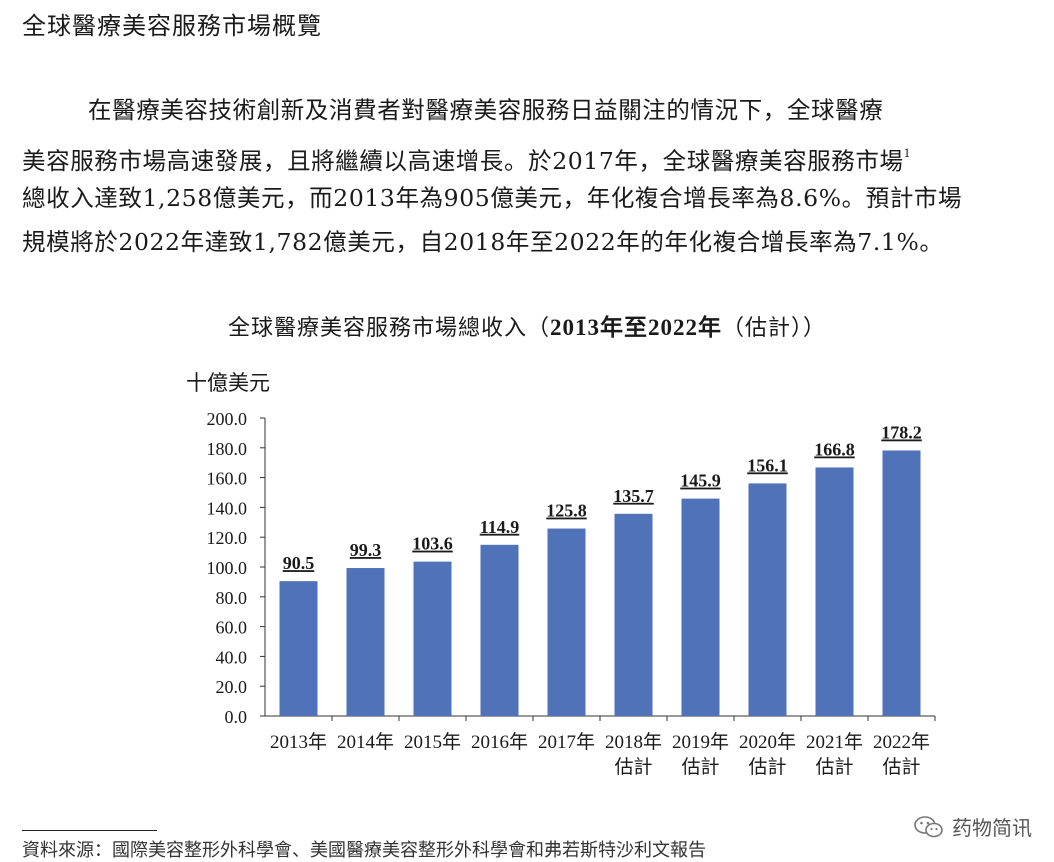 The height and width of the screenshot is (862, 1054). What do you see at coordinates (774, 328) in the screenshot?
I see `chart-title-suffix: （估計））` at bounding box center [774, 328].